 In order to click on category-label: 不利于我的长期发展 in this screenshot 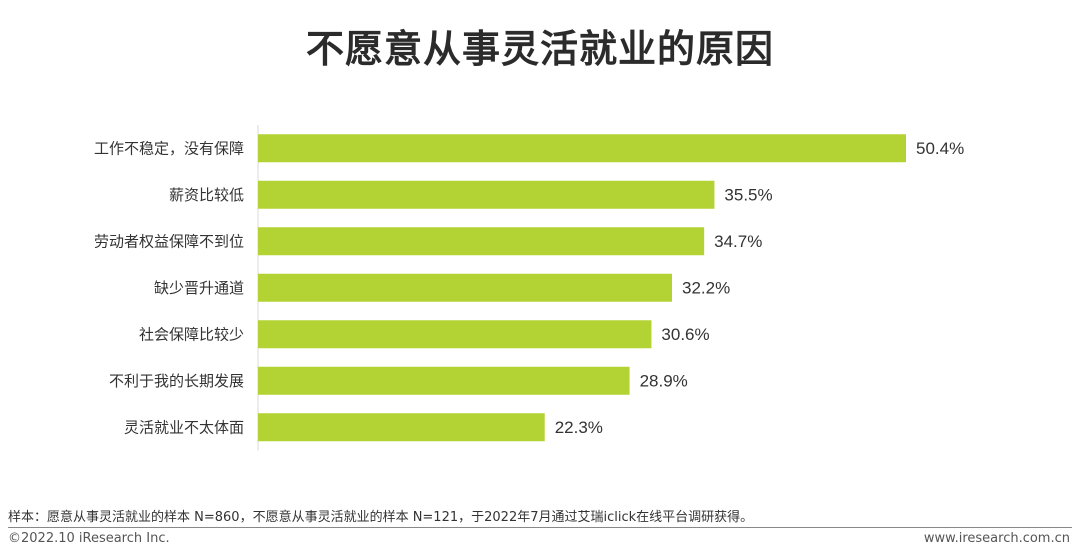, I will do `click(176, 381)`.